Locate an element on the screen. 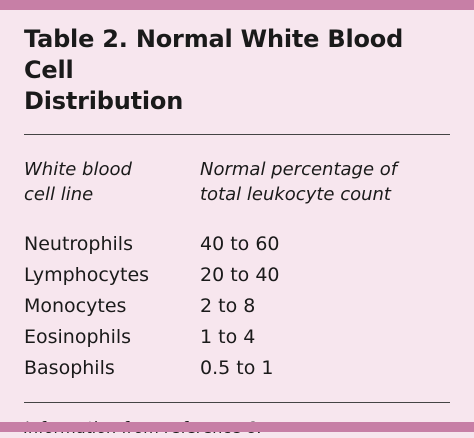 This screenshot has width=474, height=438. bottom-accent-bar is located at coordinates (237, 427).